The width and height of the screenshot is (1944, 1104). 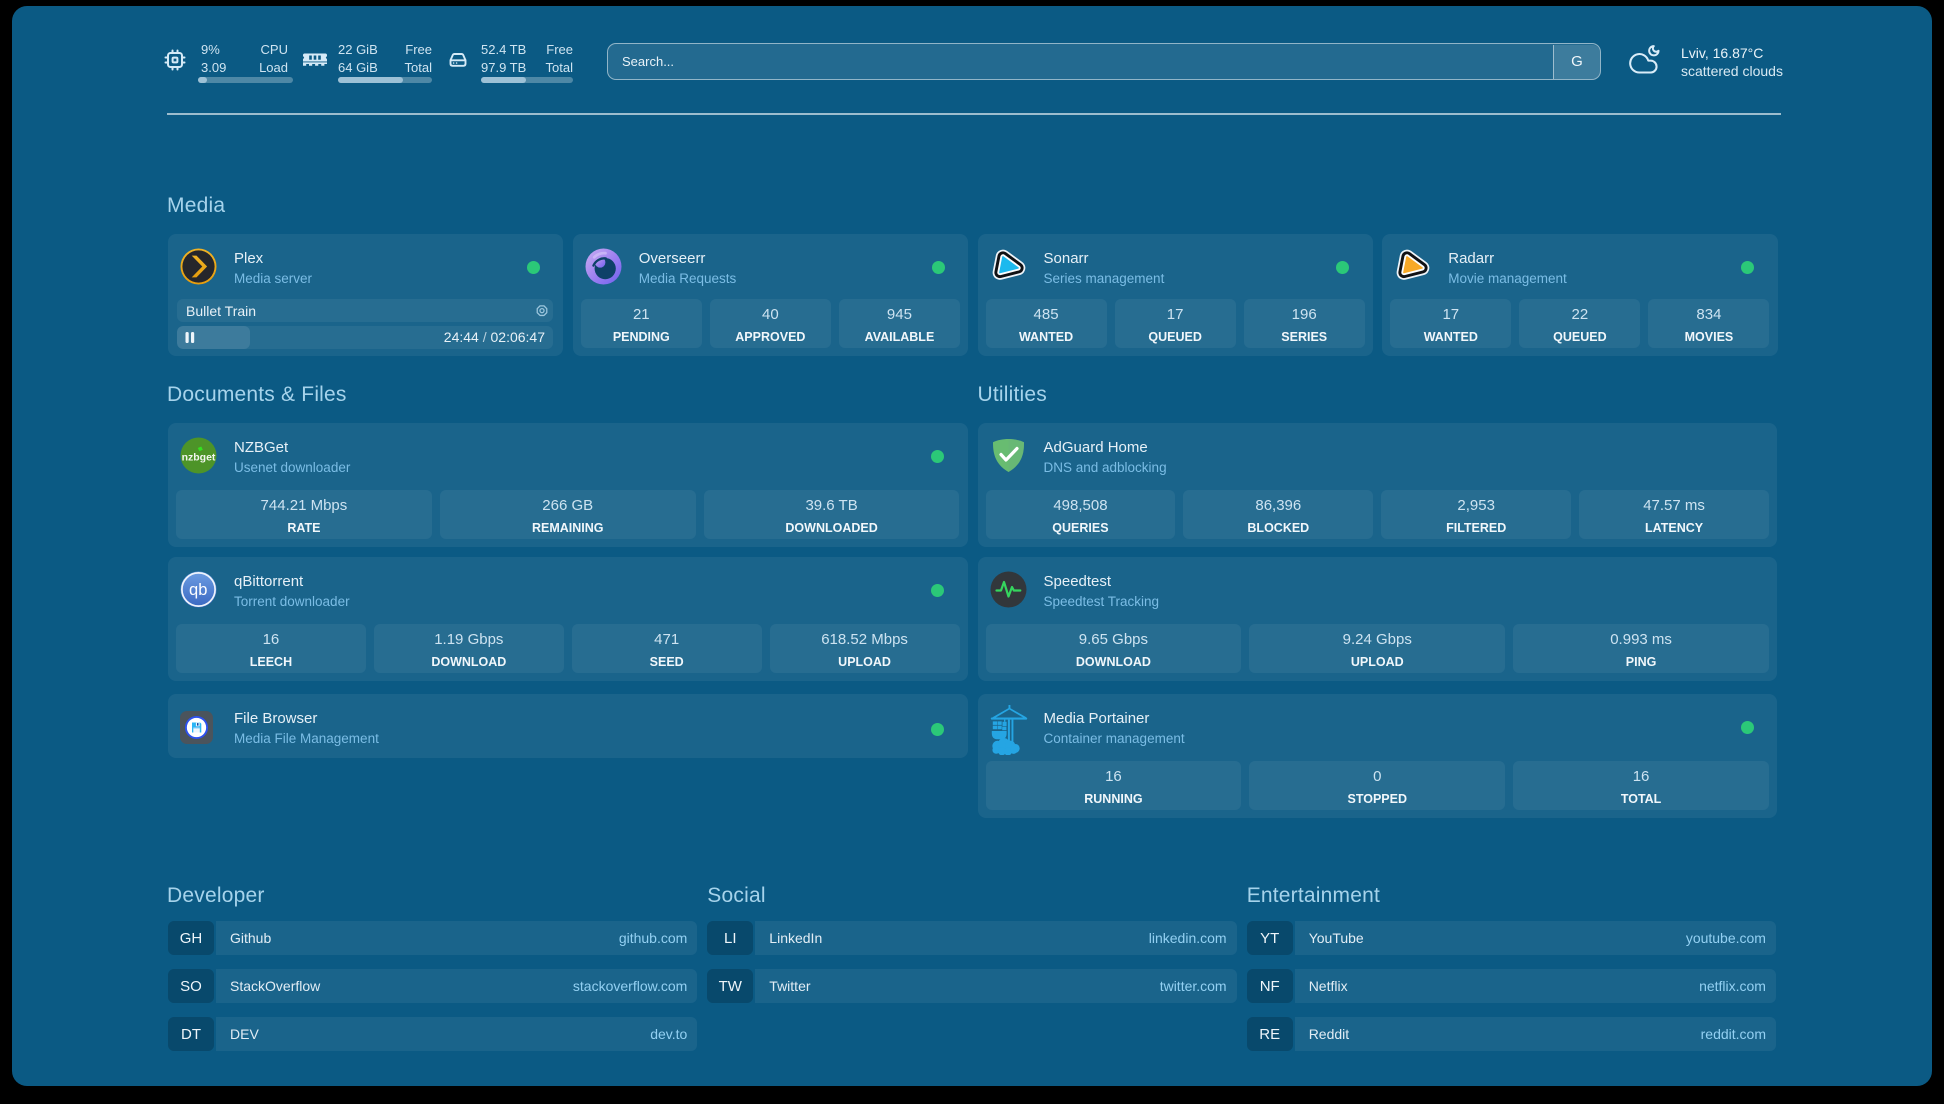 What do you see at coordinates (198, 590) in the screenshot?
I see `svg-text: qb` at bounding box center [198, 590].